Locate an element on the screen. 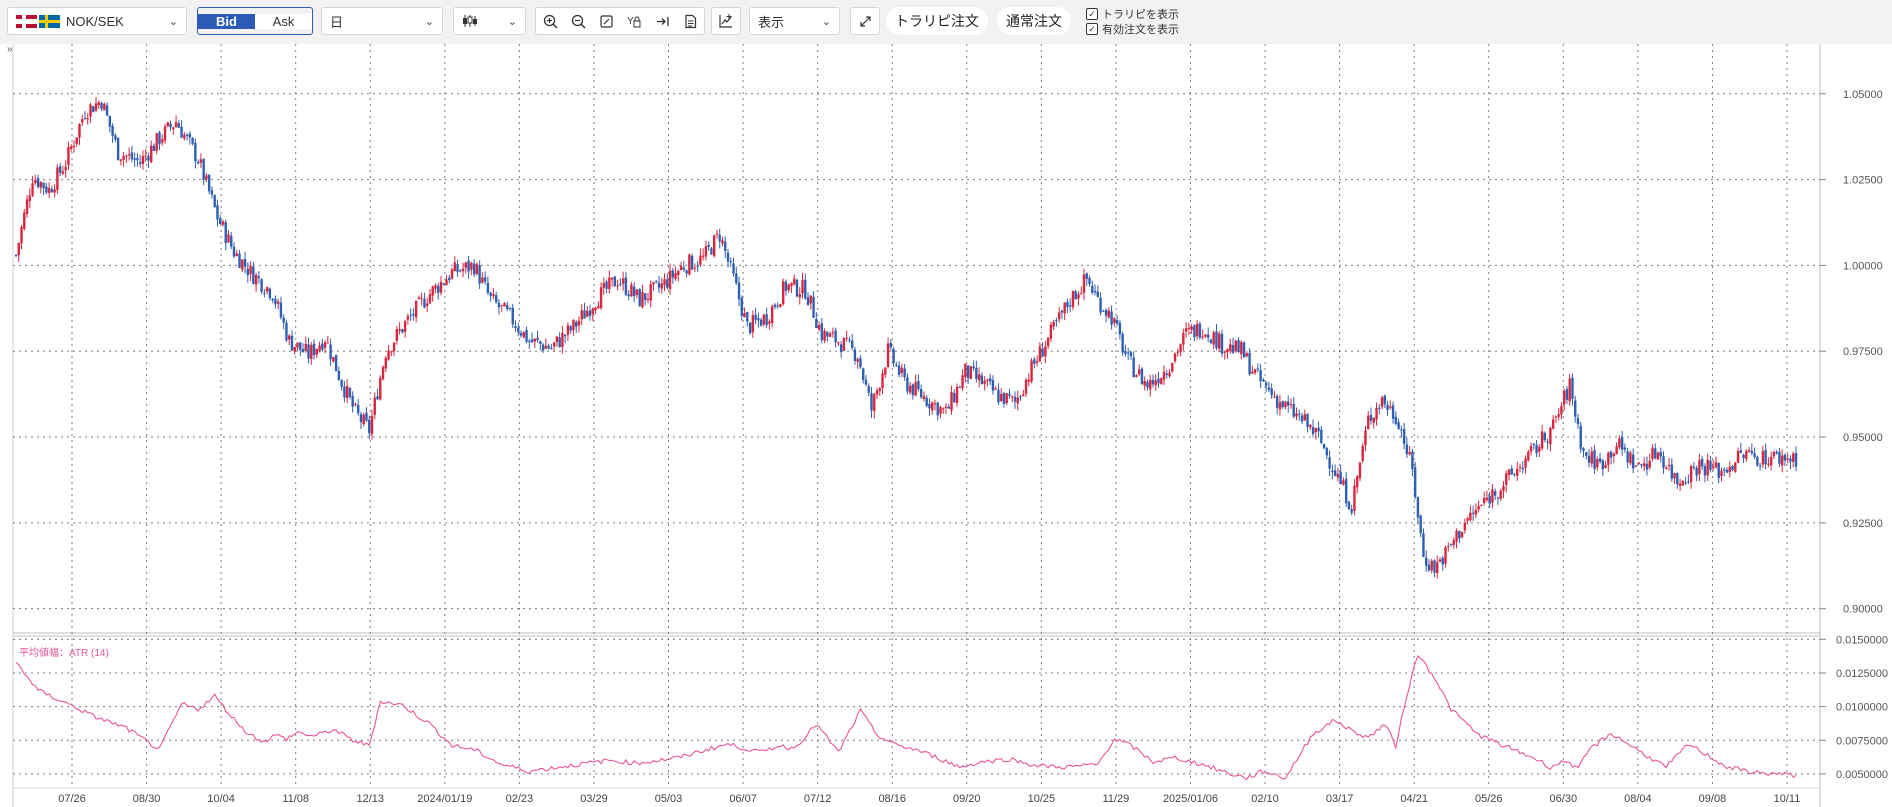 The image size is (1892, 807). timeframe-select: 日 ⌄ is located at coordinates (382, 21).